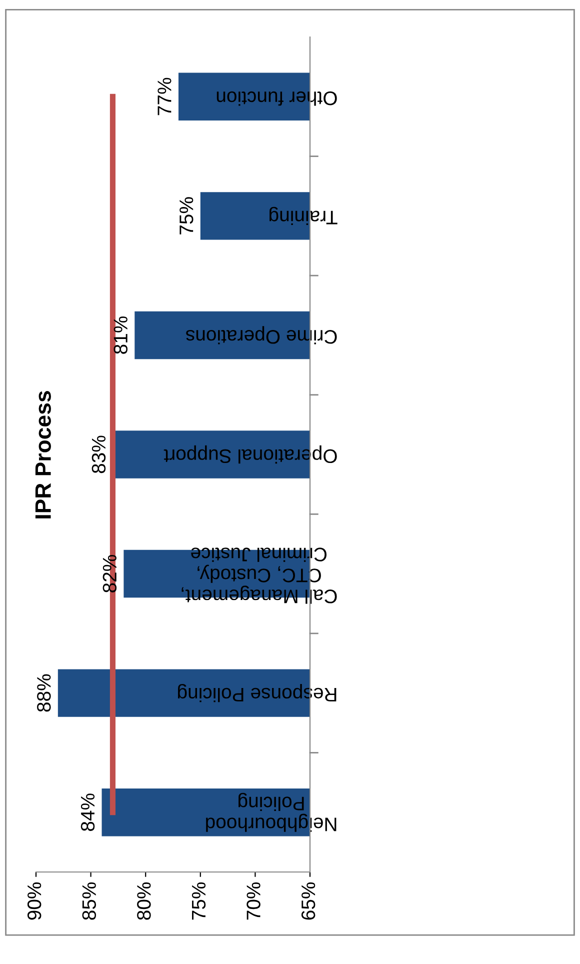  Describe the element at coordinates (304, 215) in the screenshot. I see `y-tick-label: Training` at that location.